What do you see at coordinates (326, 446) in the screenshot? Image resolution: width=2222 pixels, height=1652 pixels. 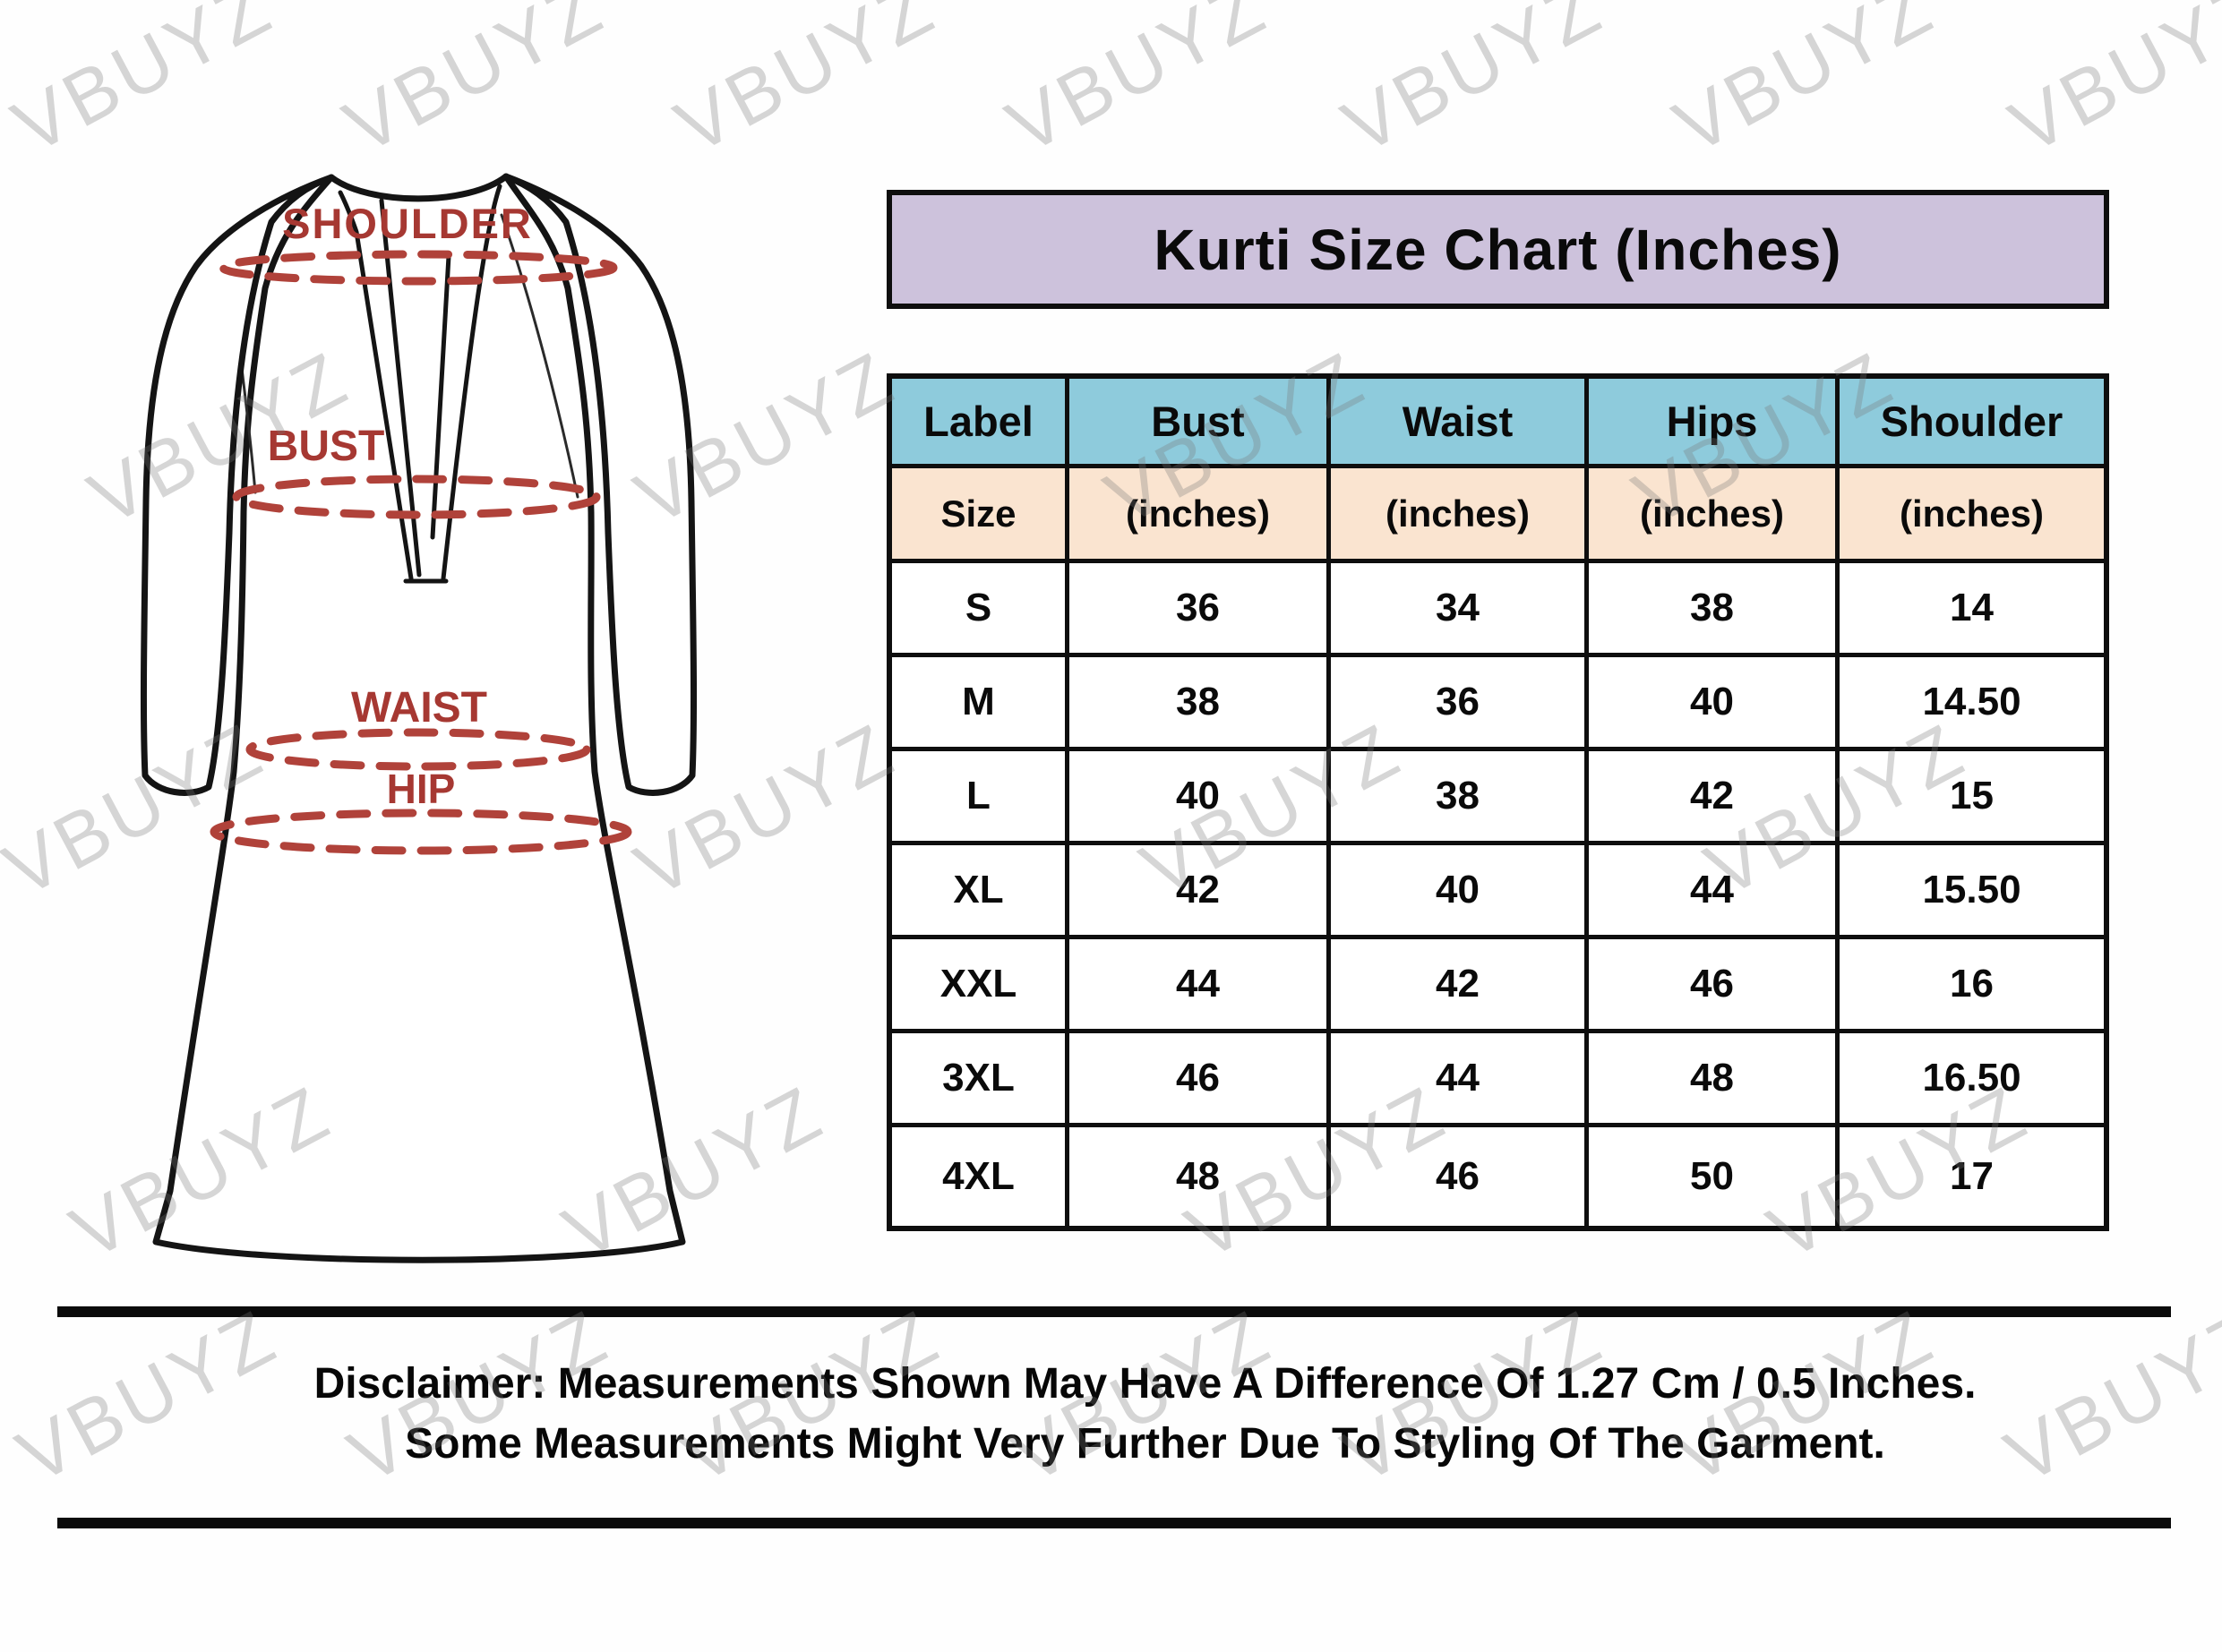 I see `bust-label: BUST` at bounding box center [326, 446].